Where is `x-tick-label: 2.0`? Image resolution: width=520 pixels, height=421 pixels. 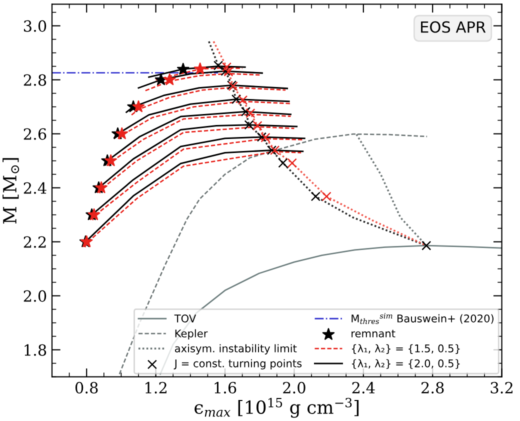 x-tick-label: 2.0 is located at coordinates (294, 388).